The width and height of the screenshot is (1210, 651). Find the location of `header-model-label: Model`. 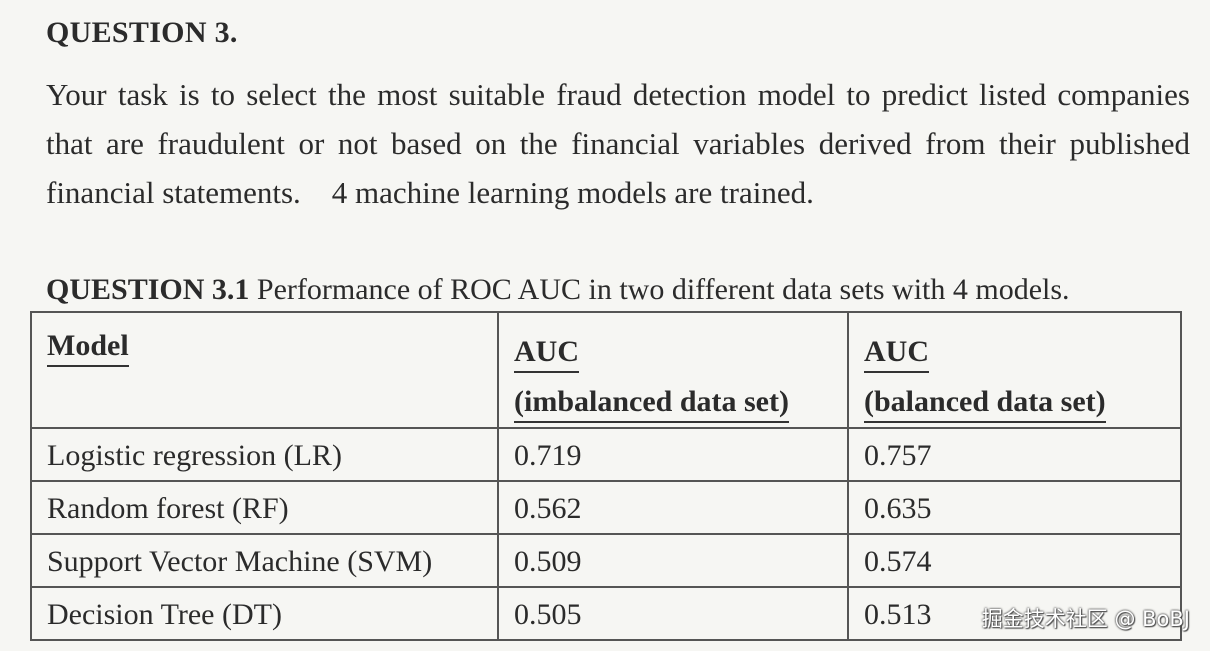

header-model-label: Model is located at coordinates (88, 347).